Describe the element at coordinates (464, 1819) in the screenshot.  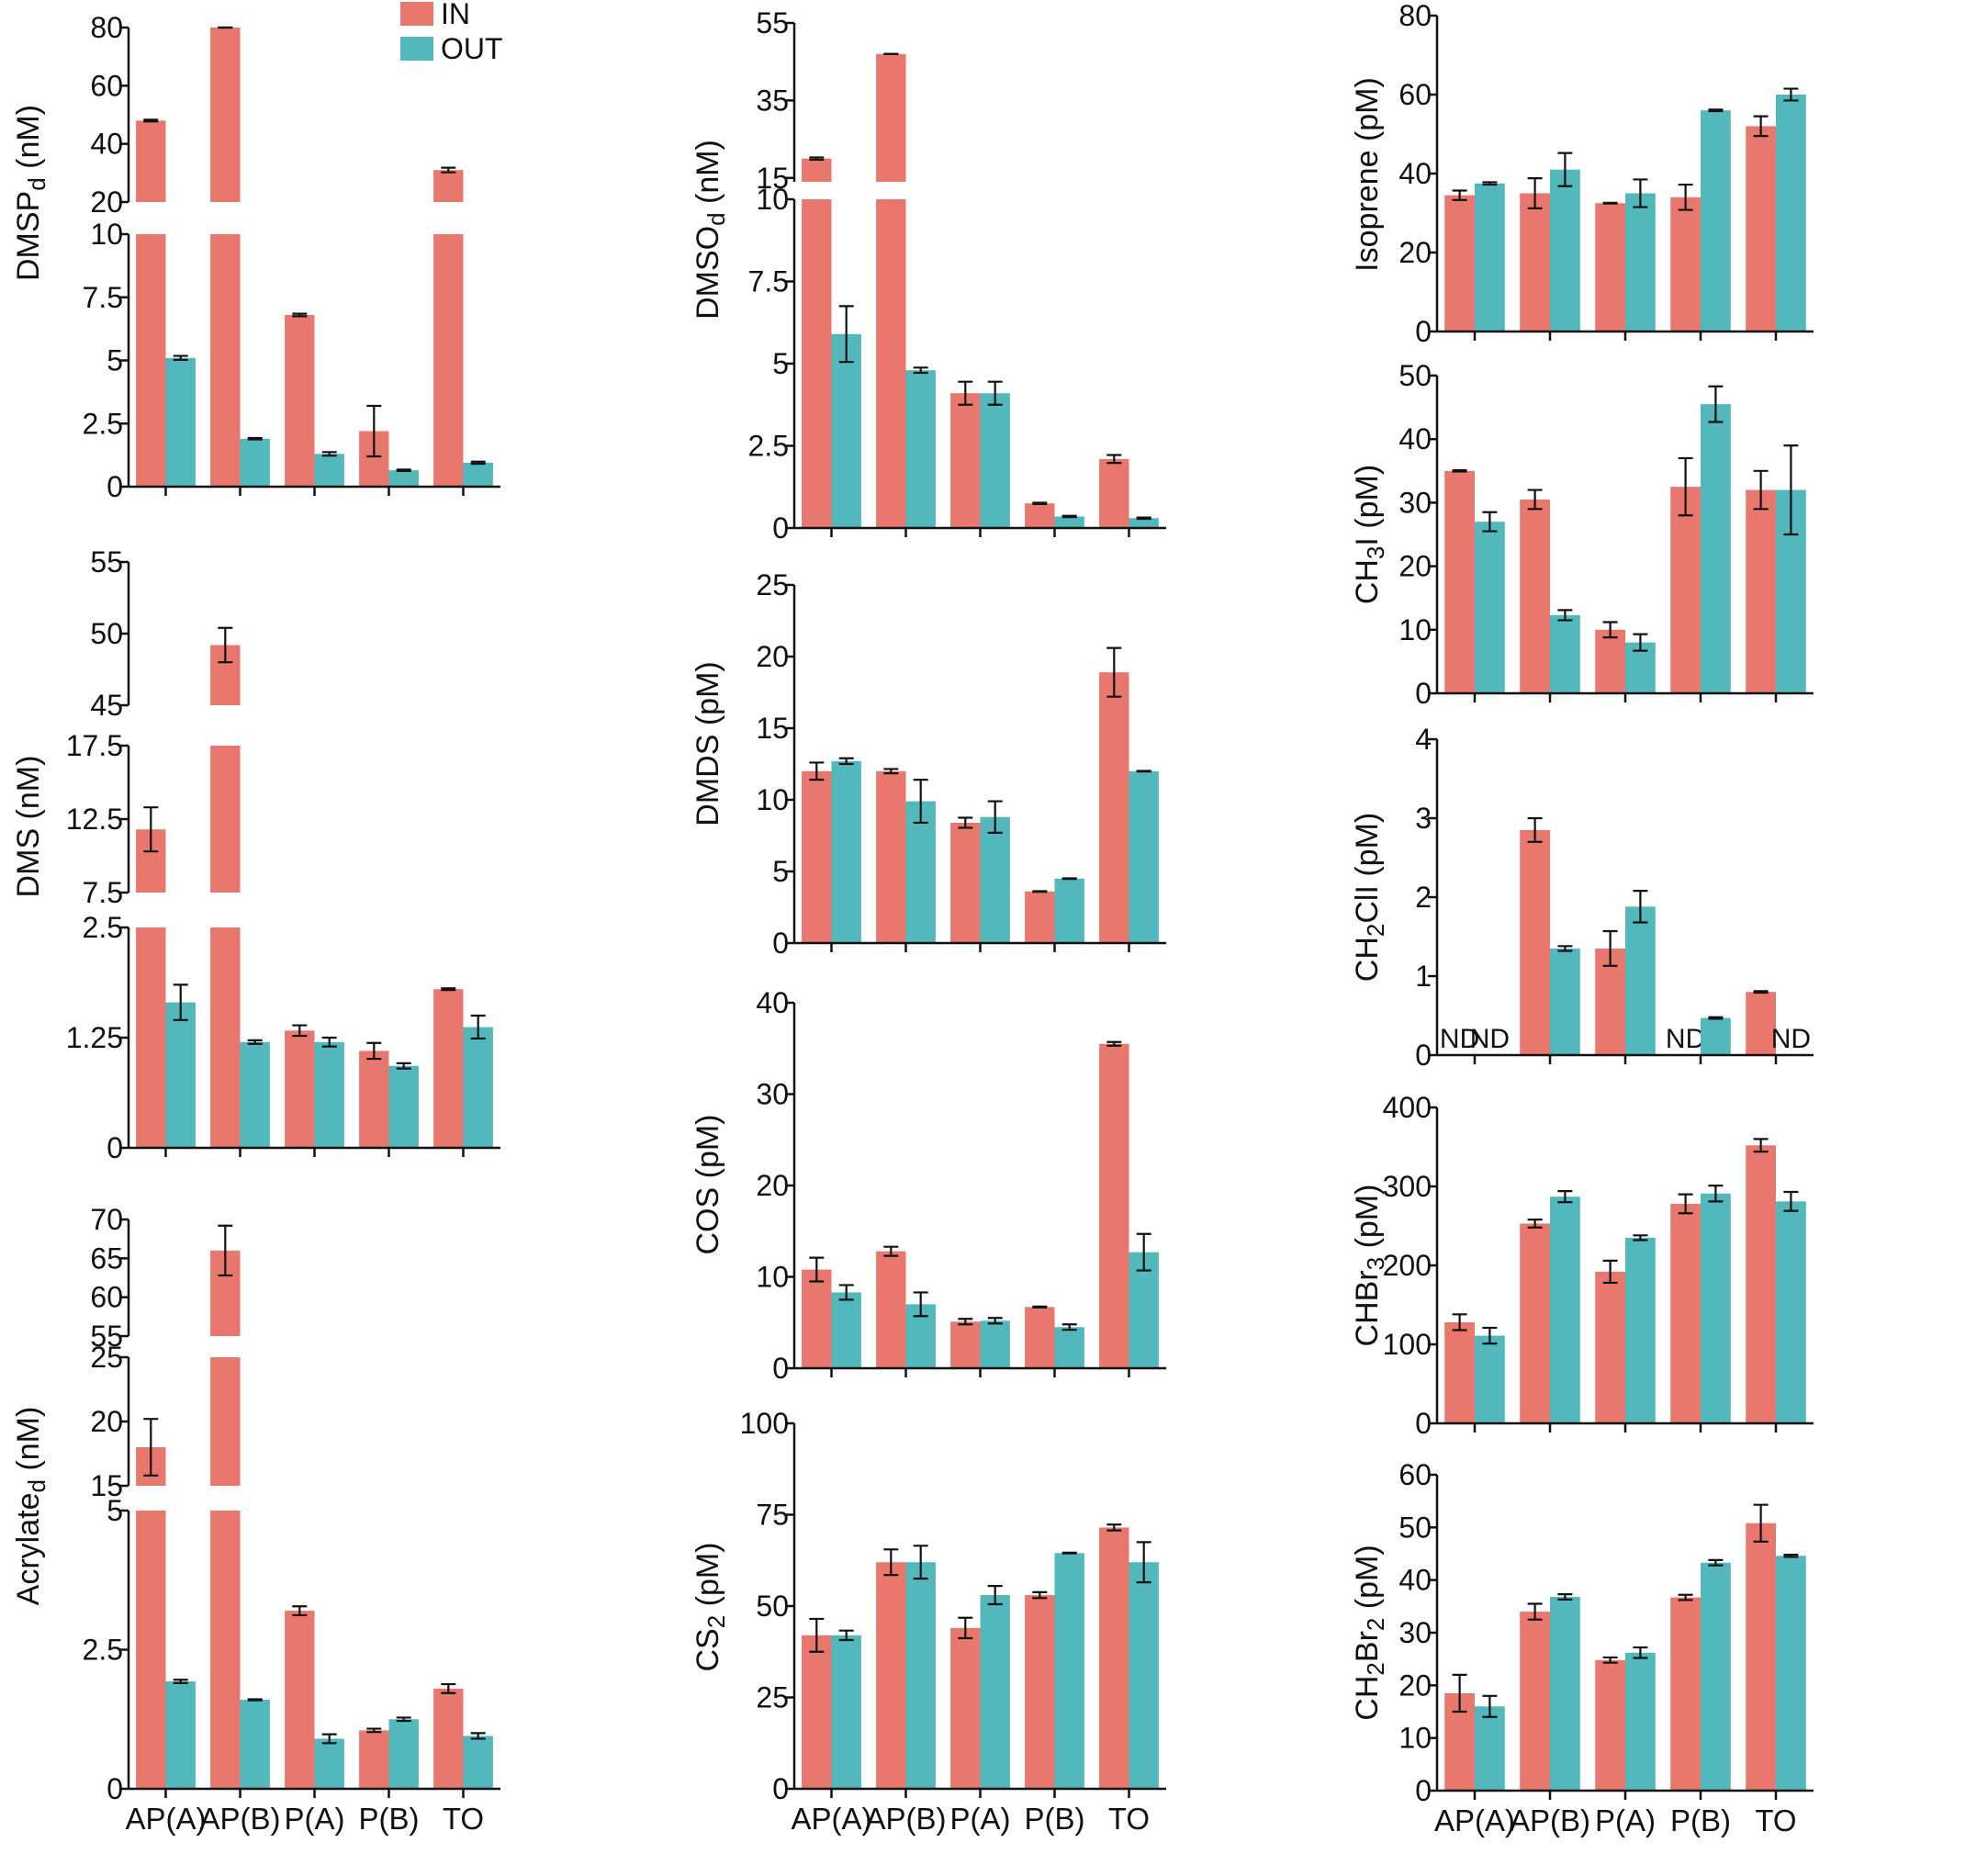
I see `x-category-label: TO` at that location.